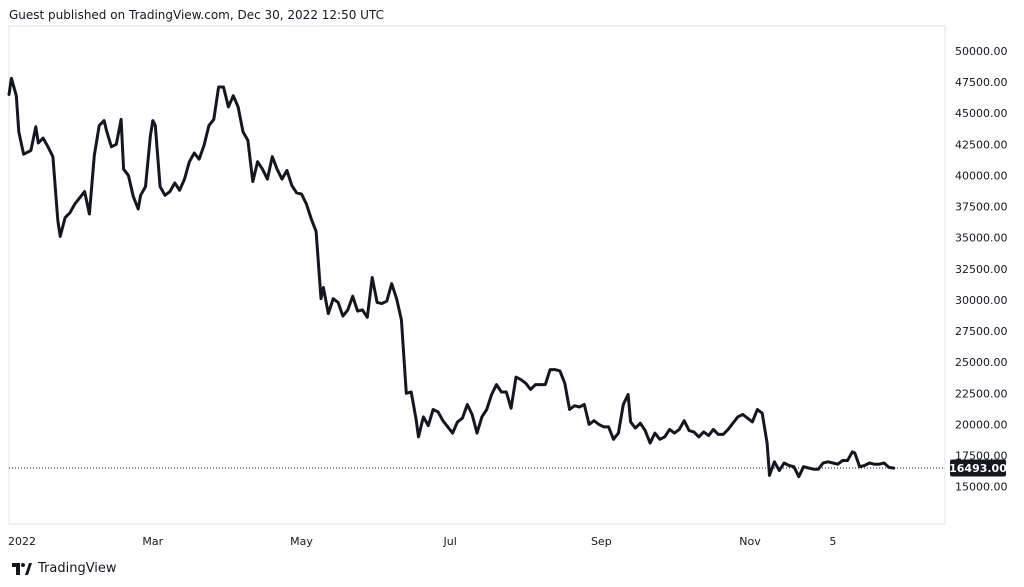 The image size is (1024, 587). What do you see at coordinates (750, 541) in the screenshot?
I see `x-tick-label: Nov` at bounding box center [750, 541].